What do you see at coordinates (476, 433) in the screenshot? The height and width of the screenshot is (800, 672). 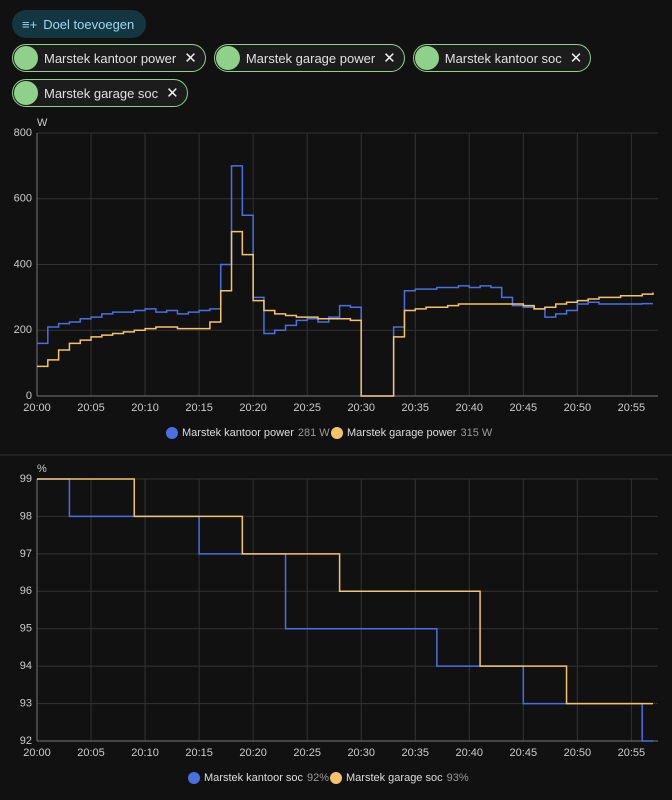 I see `legend-state: 315 W` at bounding box center [476, 433].